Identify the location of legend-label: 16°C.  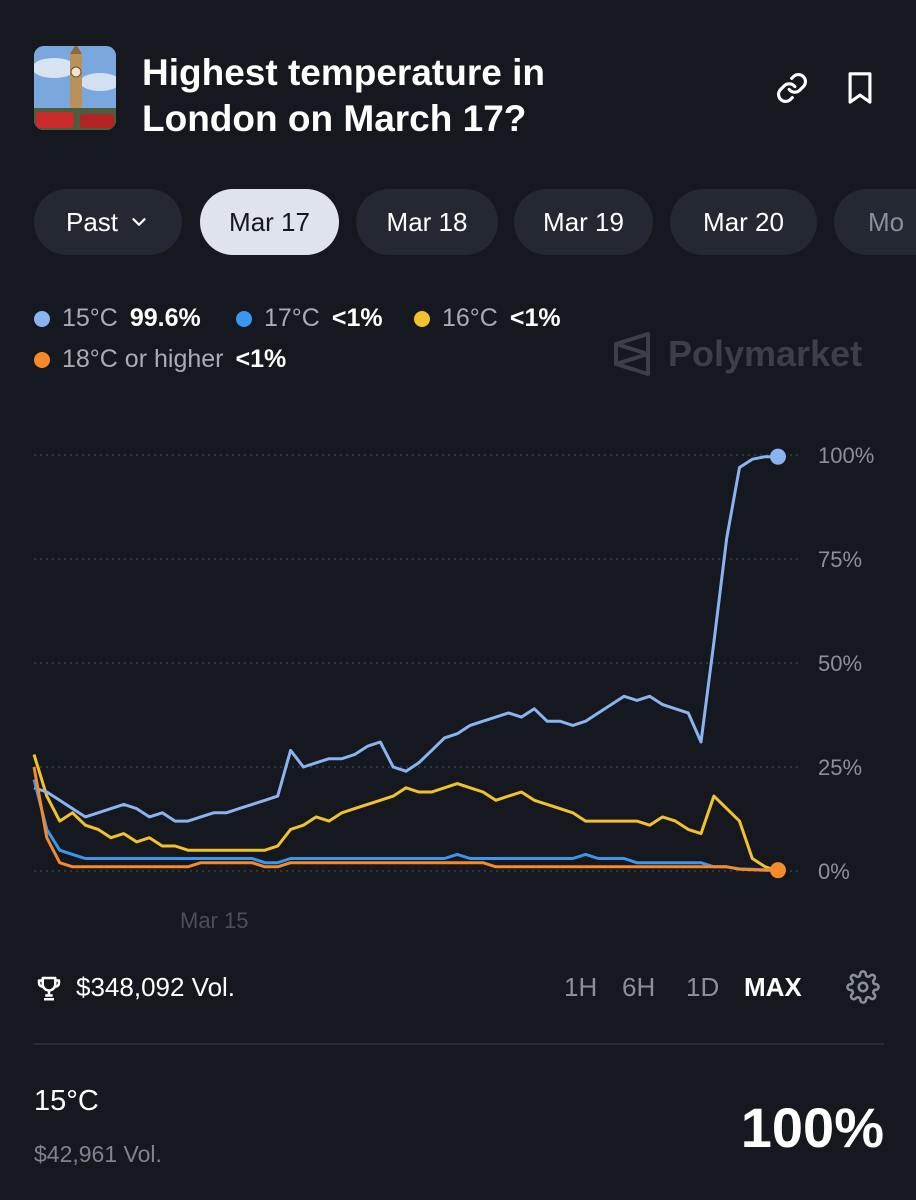
(470, 318).